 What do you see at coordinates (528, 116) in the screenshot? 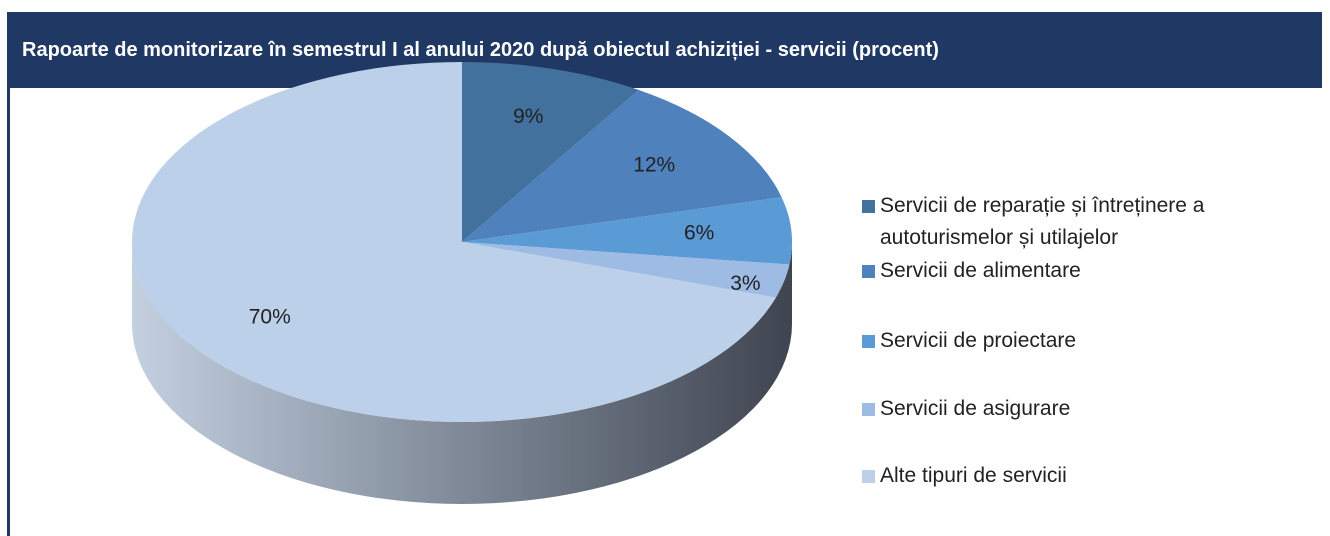
I see `data-label: 9%` at bounding box center [528, 116].